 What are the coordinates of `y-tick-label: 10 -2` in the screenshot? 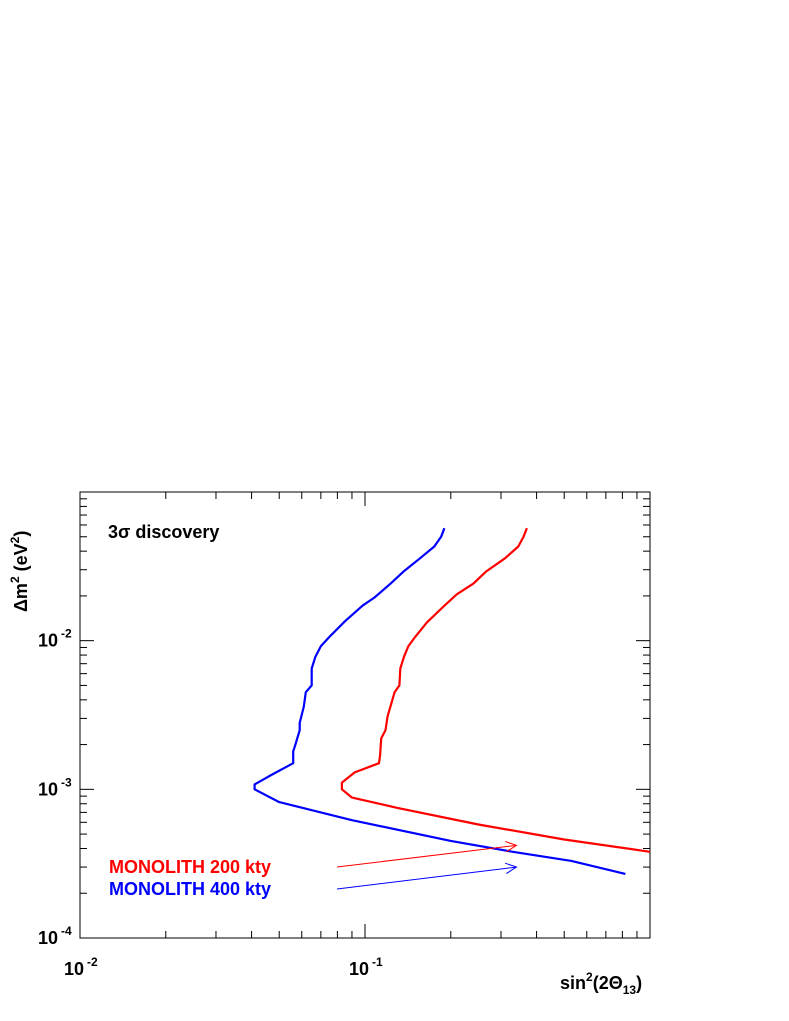 It's located at (55, 639).